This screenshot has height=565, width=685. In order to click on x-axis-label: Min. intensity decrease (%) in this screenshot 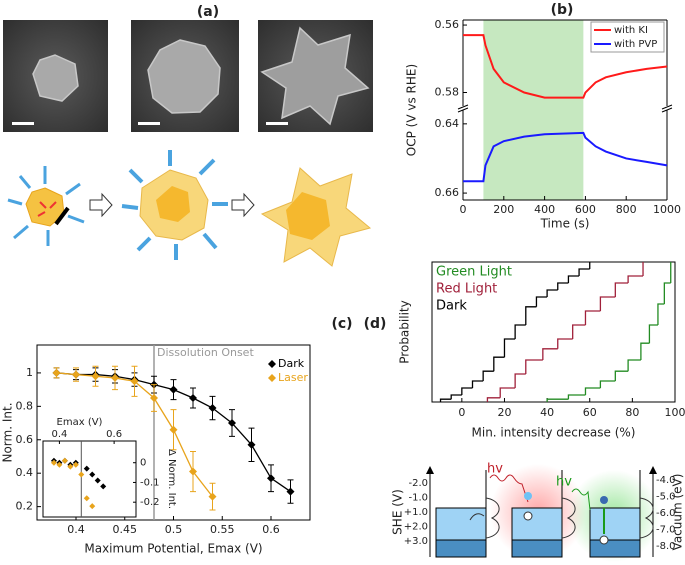, I will do `click(554, 433)`.